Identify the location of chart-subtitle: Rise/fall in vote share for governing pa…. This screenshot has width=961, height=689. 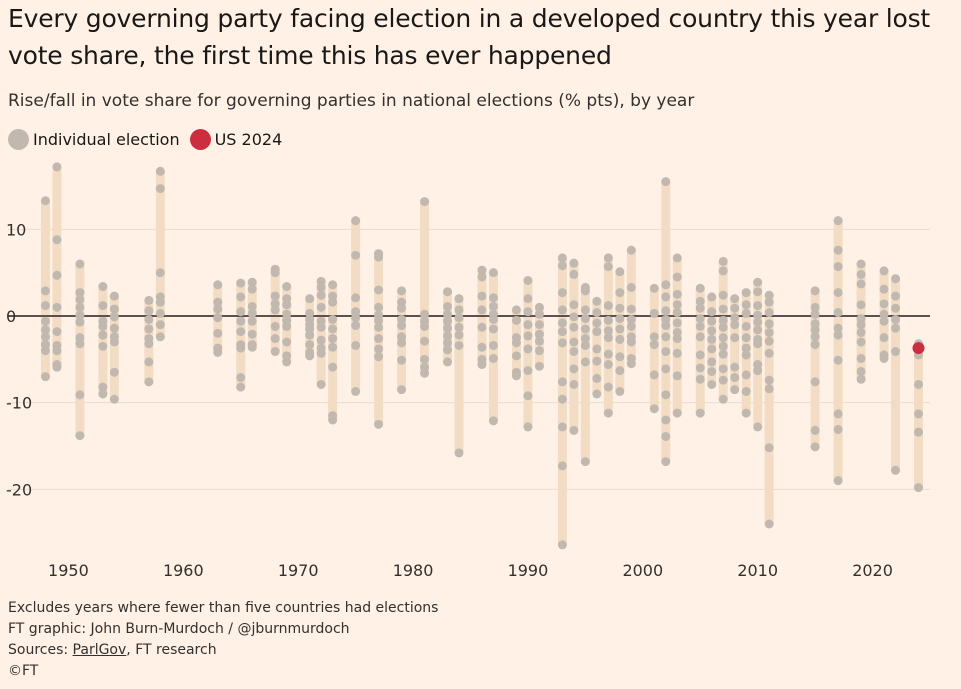
(351, 101).